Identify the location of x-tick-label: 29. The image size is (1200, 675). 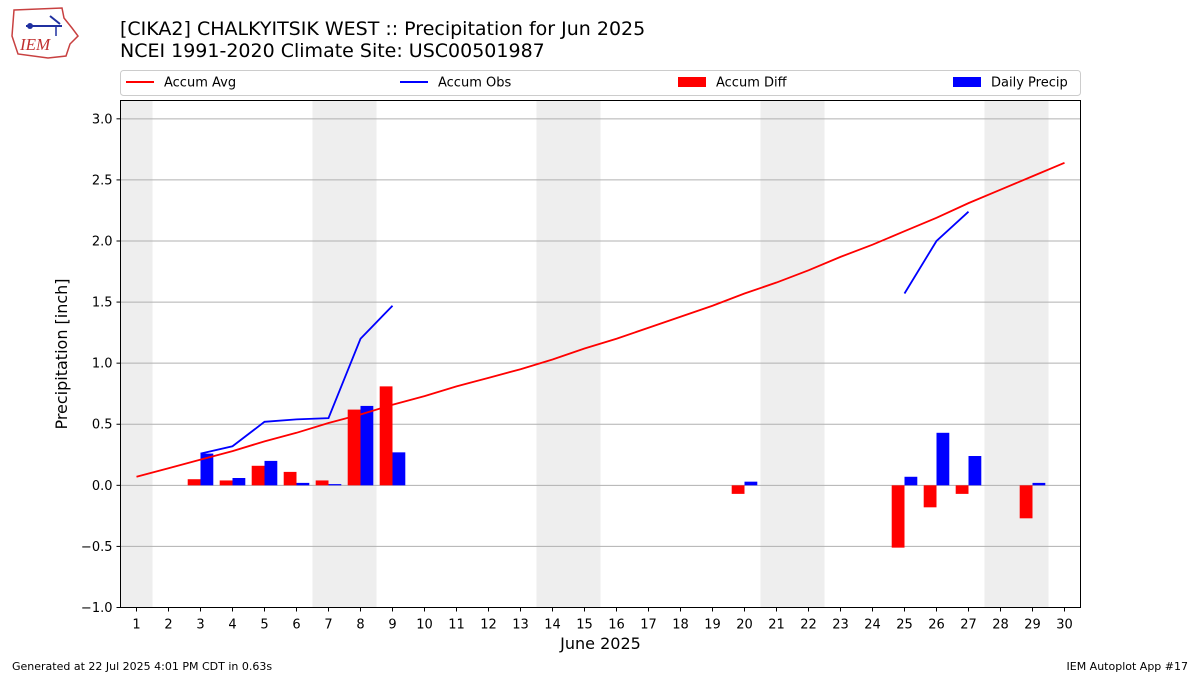
(1032, 625).